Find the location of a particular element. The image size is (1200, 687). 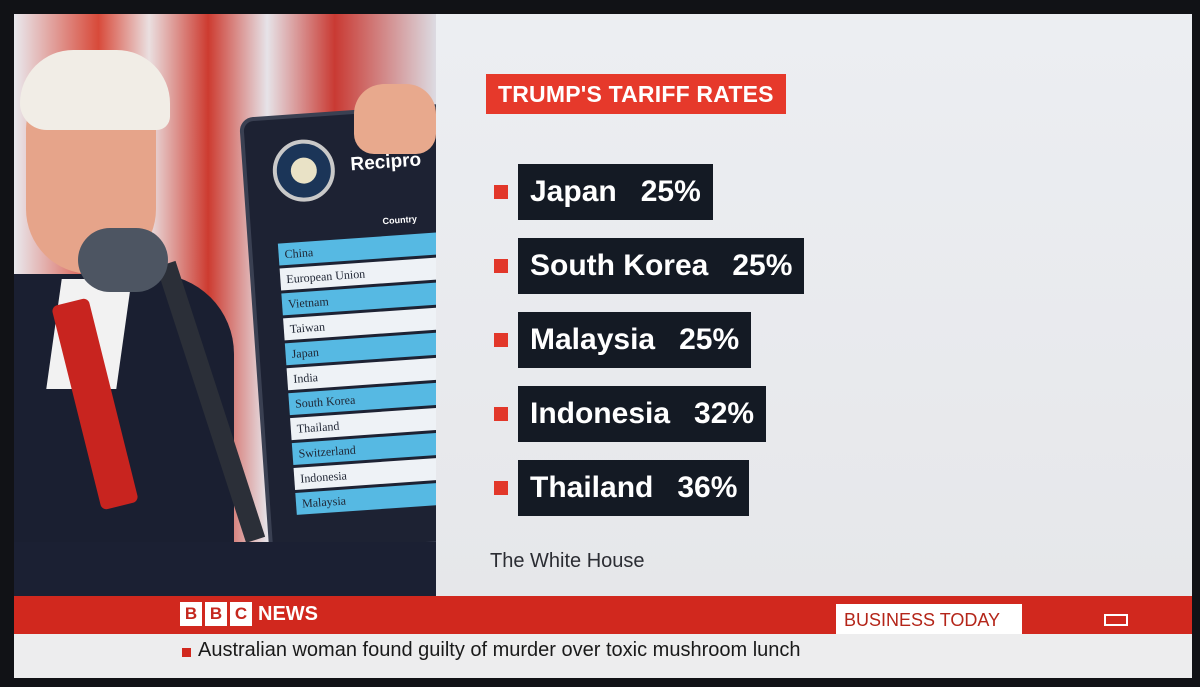

bbc-logo: B B C is located at coordinates (216, 614).